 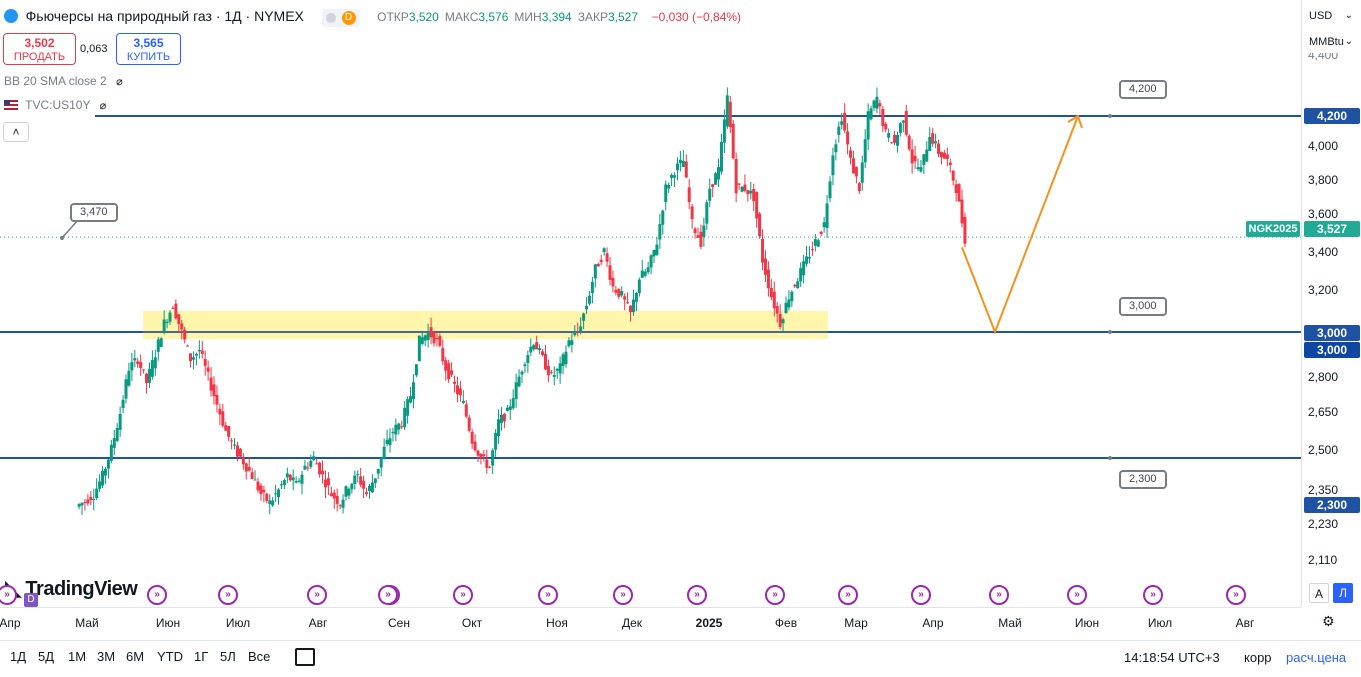 I want to click on time-label: Май, so click(x=87, y=623).